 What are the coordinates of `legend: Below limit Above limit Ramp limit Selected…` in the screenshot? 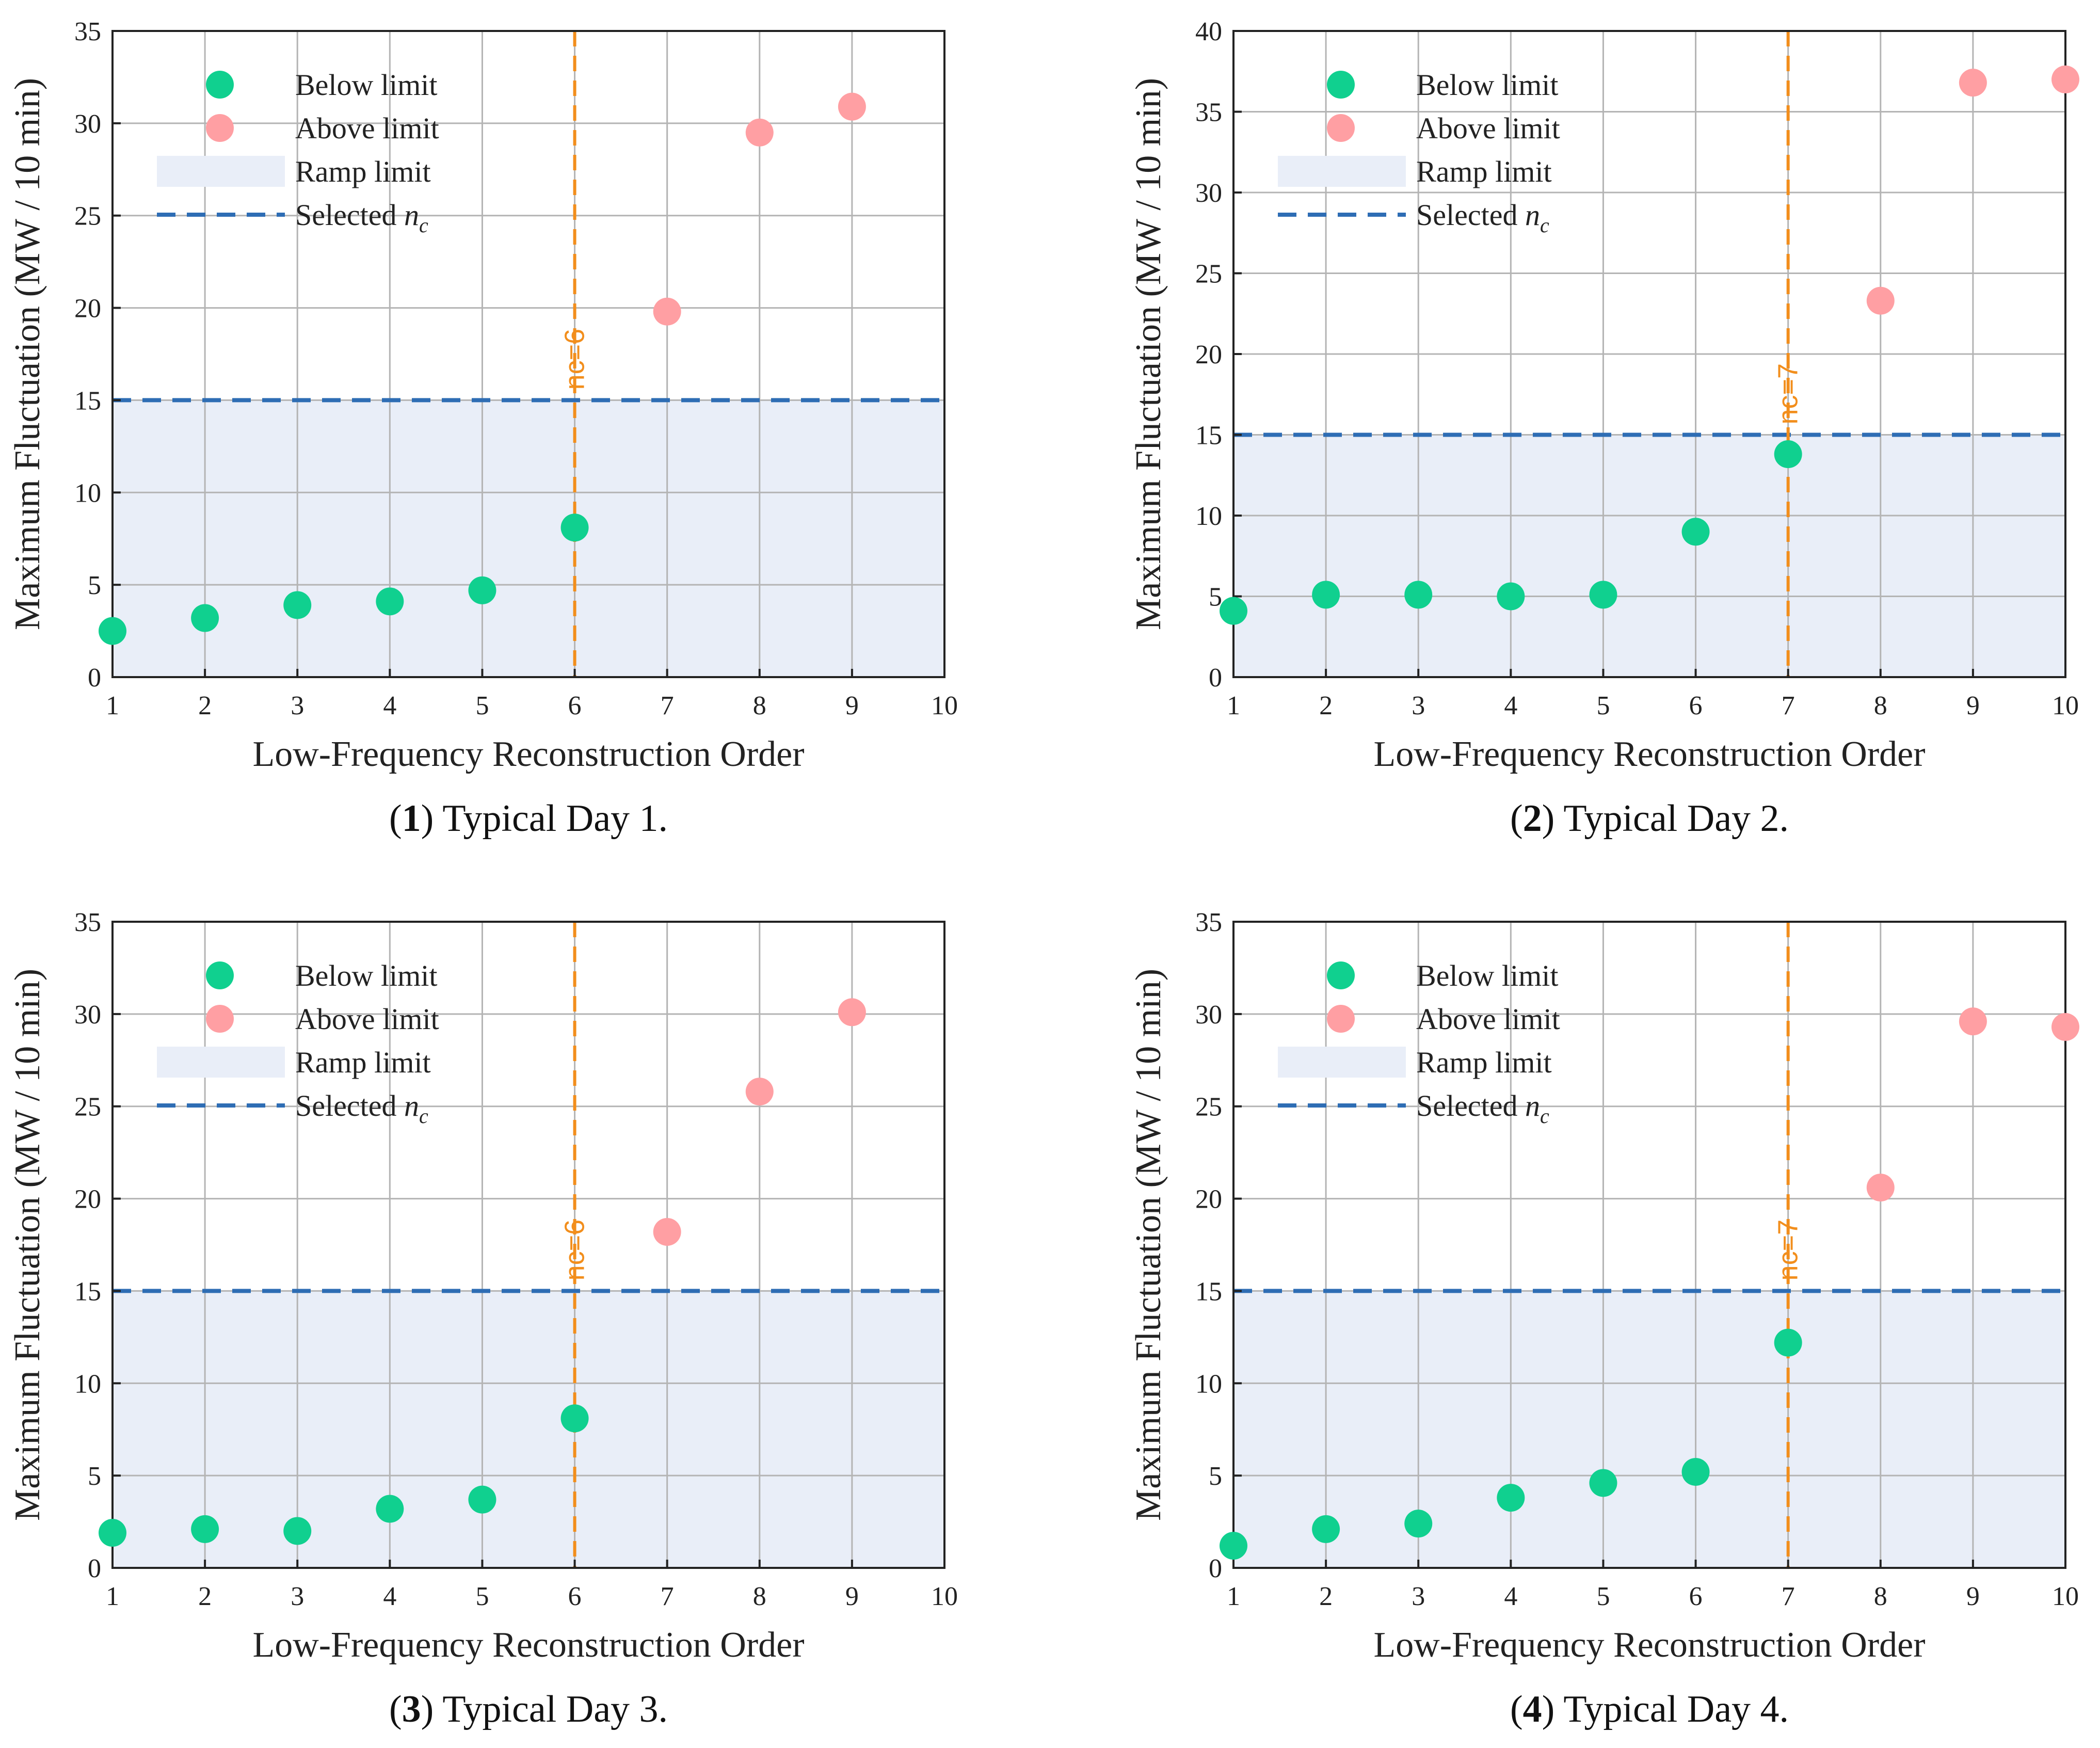 It's located at (298, 152).